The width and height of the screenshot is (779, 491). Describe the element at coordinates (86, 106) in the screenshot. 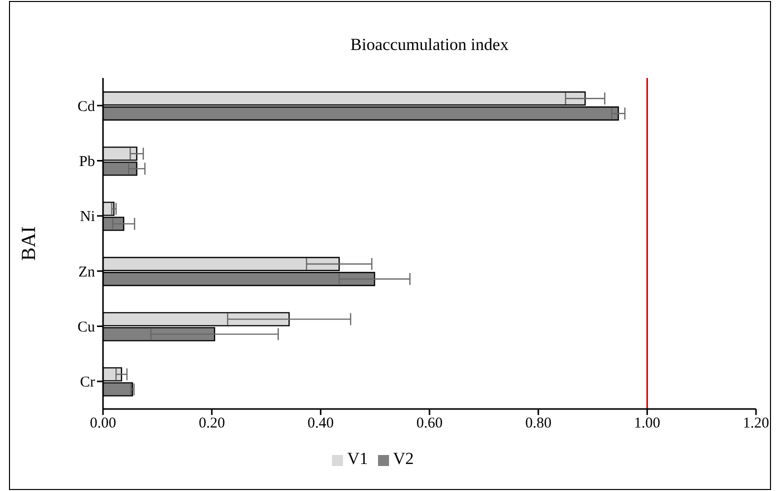

I see `y-tick-label: Cd` at that location.